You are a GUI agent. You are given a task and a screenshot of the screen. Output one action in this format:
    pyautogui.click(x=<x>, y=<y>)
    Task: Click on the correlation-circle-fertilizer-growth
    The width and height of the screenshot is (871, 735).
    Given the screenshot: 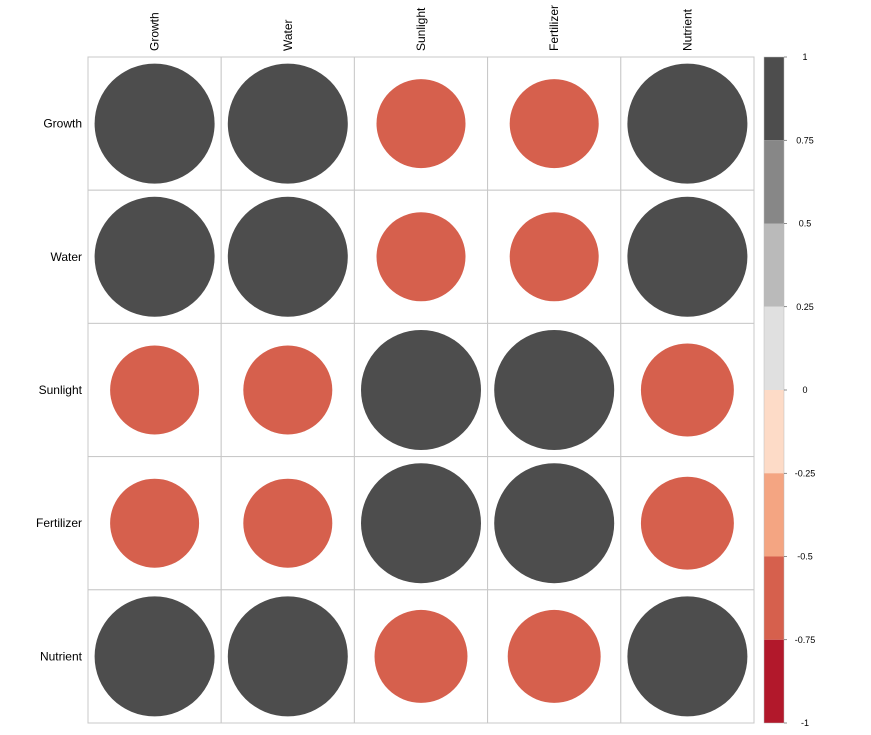 What is the action you would take?
    pyautogui.click(x=155, y=523)
    